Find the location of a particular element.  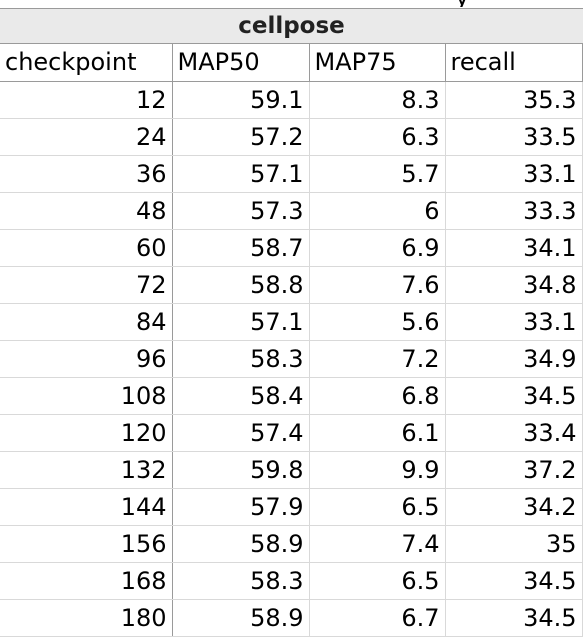

map75-cell: 8.3 is located at coordinates (377, 100).